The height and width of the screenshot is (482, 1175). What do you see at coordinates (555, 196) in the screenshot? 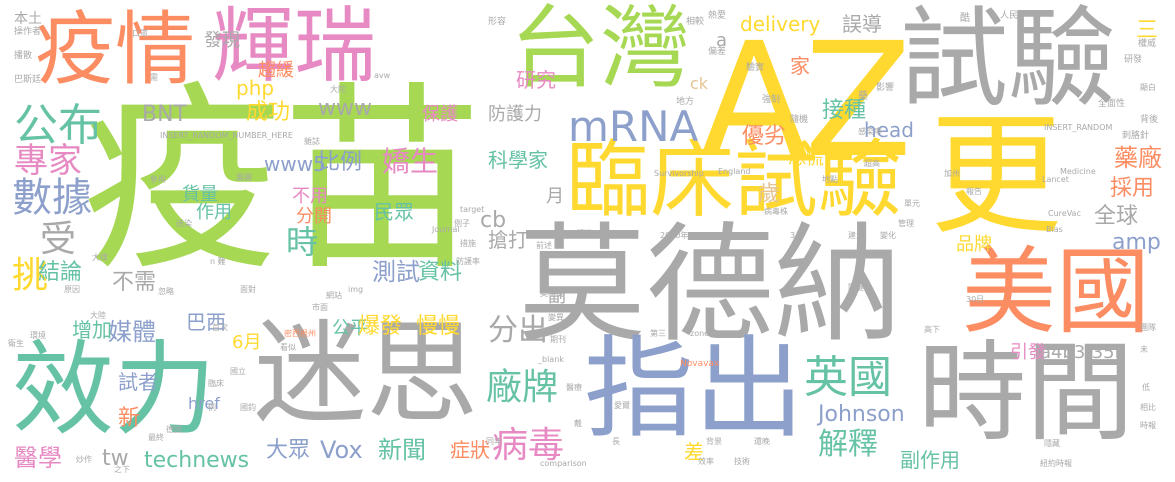
I see `word-cloud-term: 月` at bounding box center [555, 196].